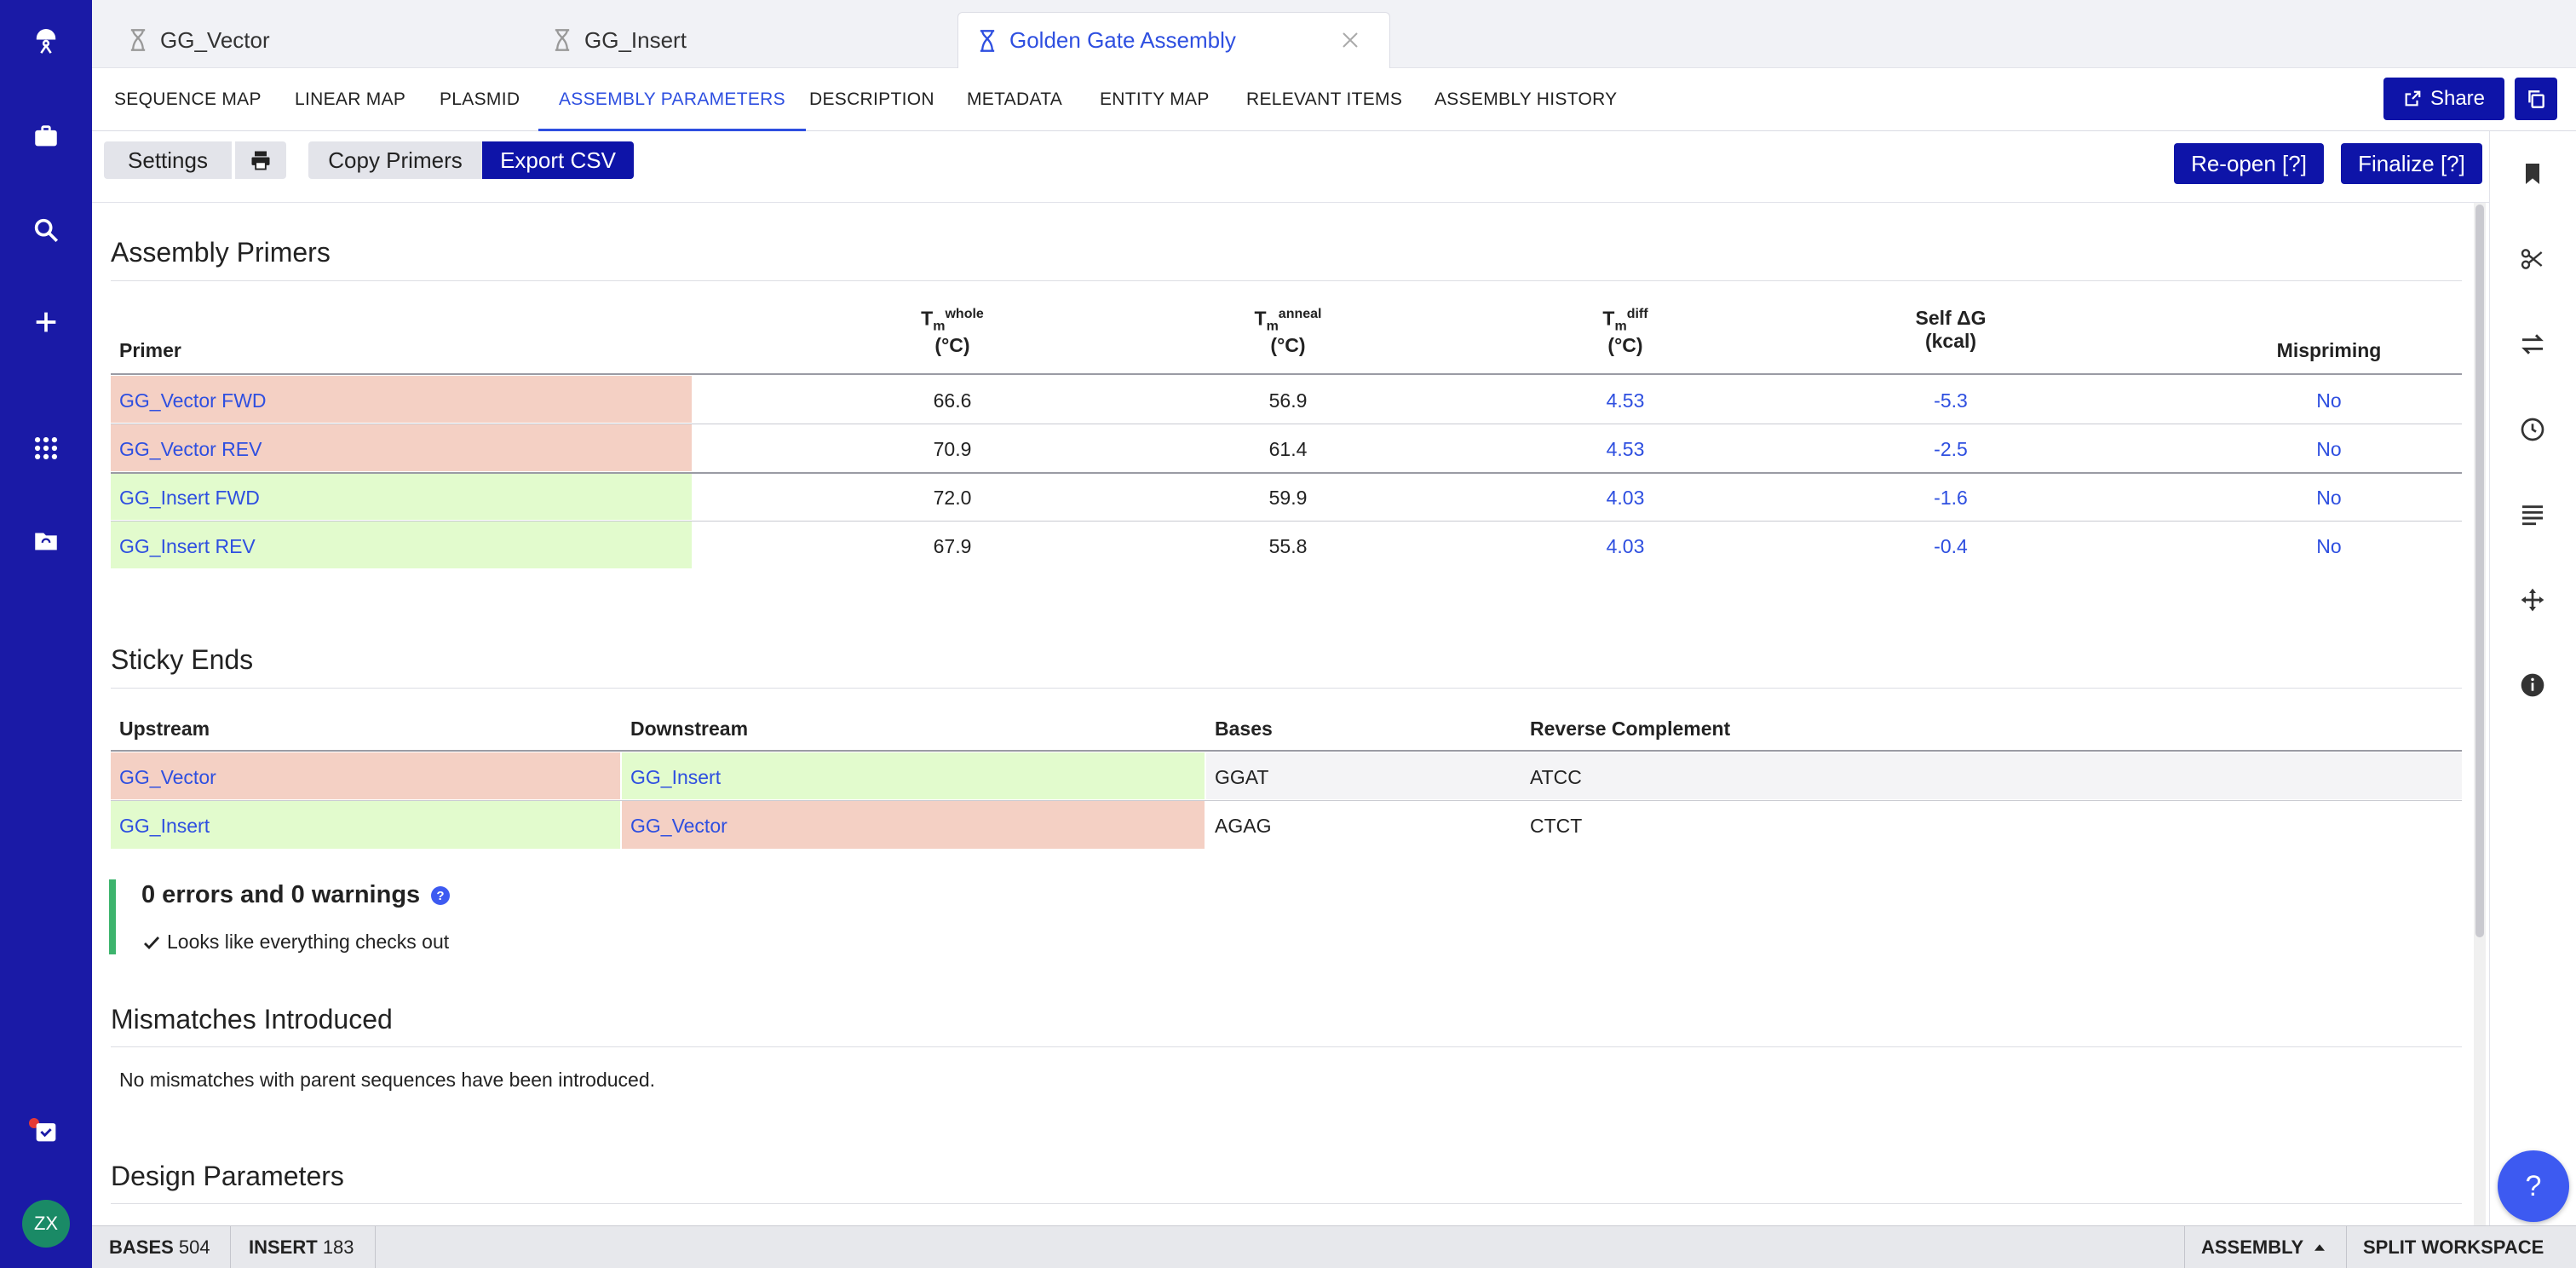 This screenshot has width=2576, height=1268. What do you see at coordinates (1243, 826) in the screenshot?
I see `bases-value: AGAG` at bounding box center [1243, 826].